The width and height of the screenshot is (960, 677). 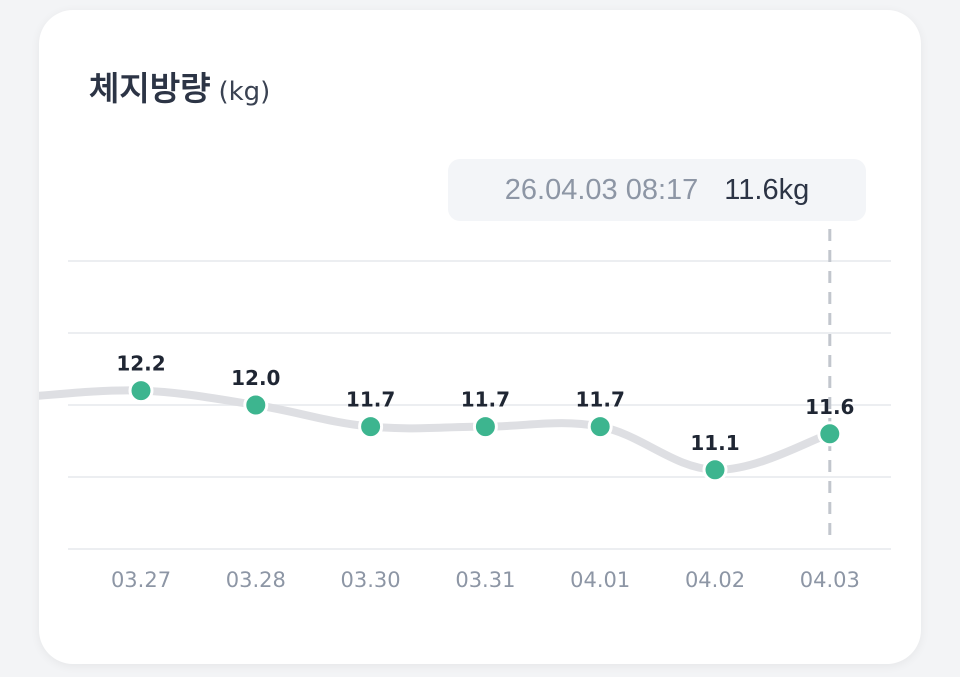 I want to click on data-point-03.31, so click(x=485, y=427).